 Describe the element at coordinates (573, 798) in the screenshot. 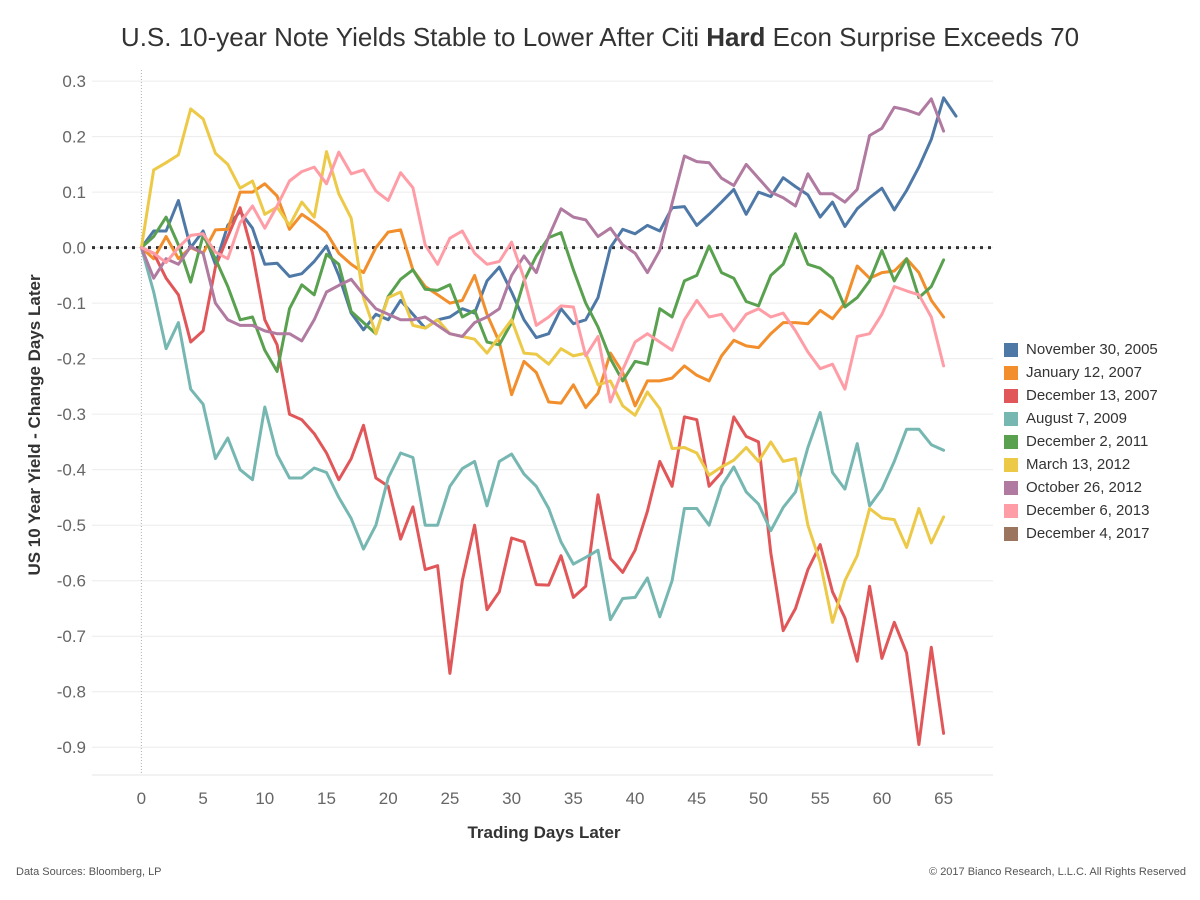

I see `x-tick-label: 35` at that location.